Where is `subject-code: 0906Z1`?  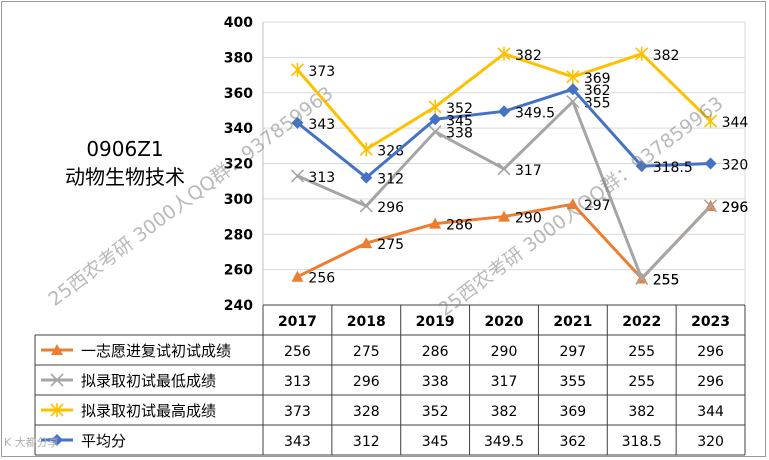 subject-code: 0906Z1 is located at coordinates (125, 149).